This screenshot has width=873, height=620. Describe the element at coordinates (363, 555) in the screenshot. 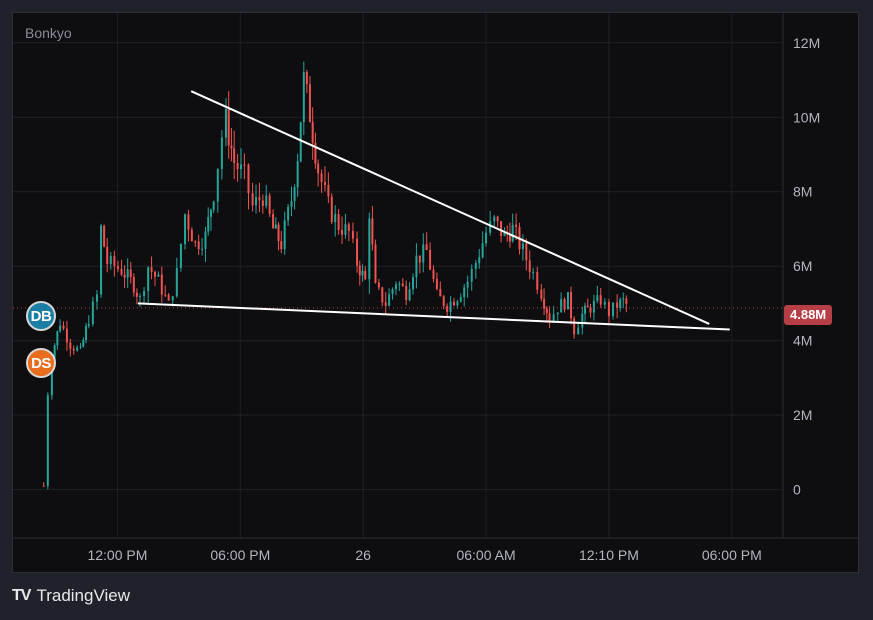

I see `x-tick-label: 26` at that location.